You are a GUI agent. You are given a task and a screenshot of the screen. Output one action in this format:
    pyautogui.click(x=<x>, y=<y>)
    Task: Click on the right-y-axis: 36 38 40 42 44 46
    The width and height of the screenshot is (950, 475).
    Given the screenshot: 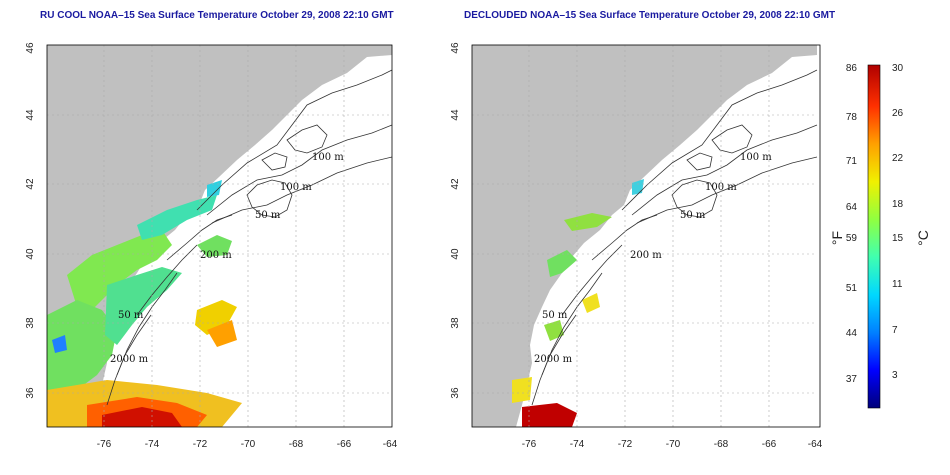 What is the action you would take?
    pyautogui.click(x=455, y=220)
    